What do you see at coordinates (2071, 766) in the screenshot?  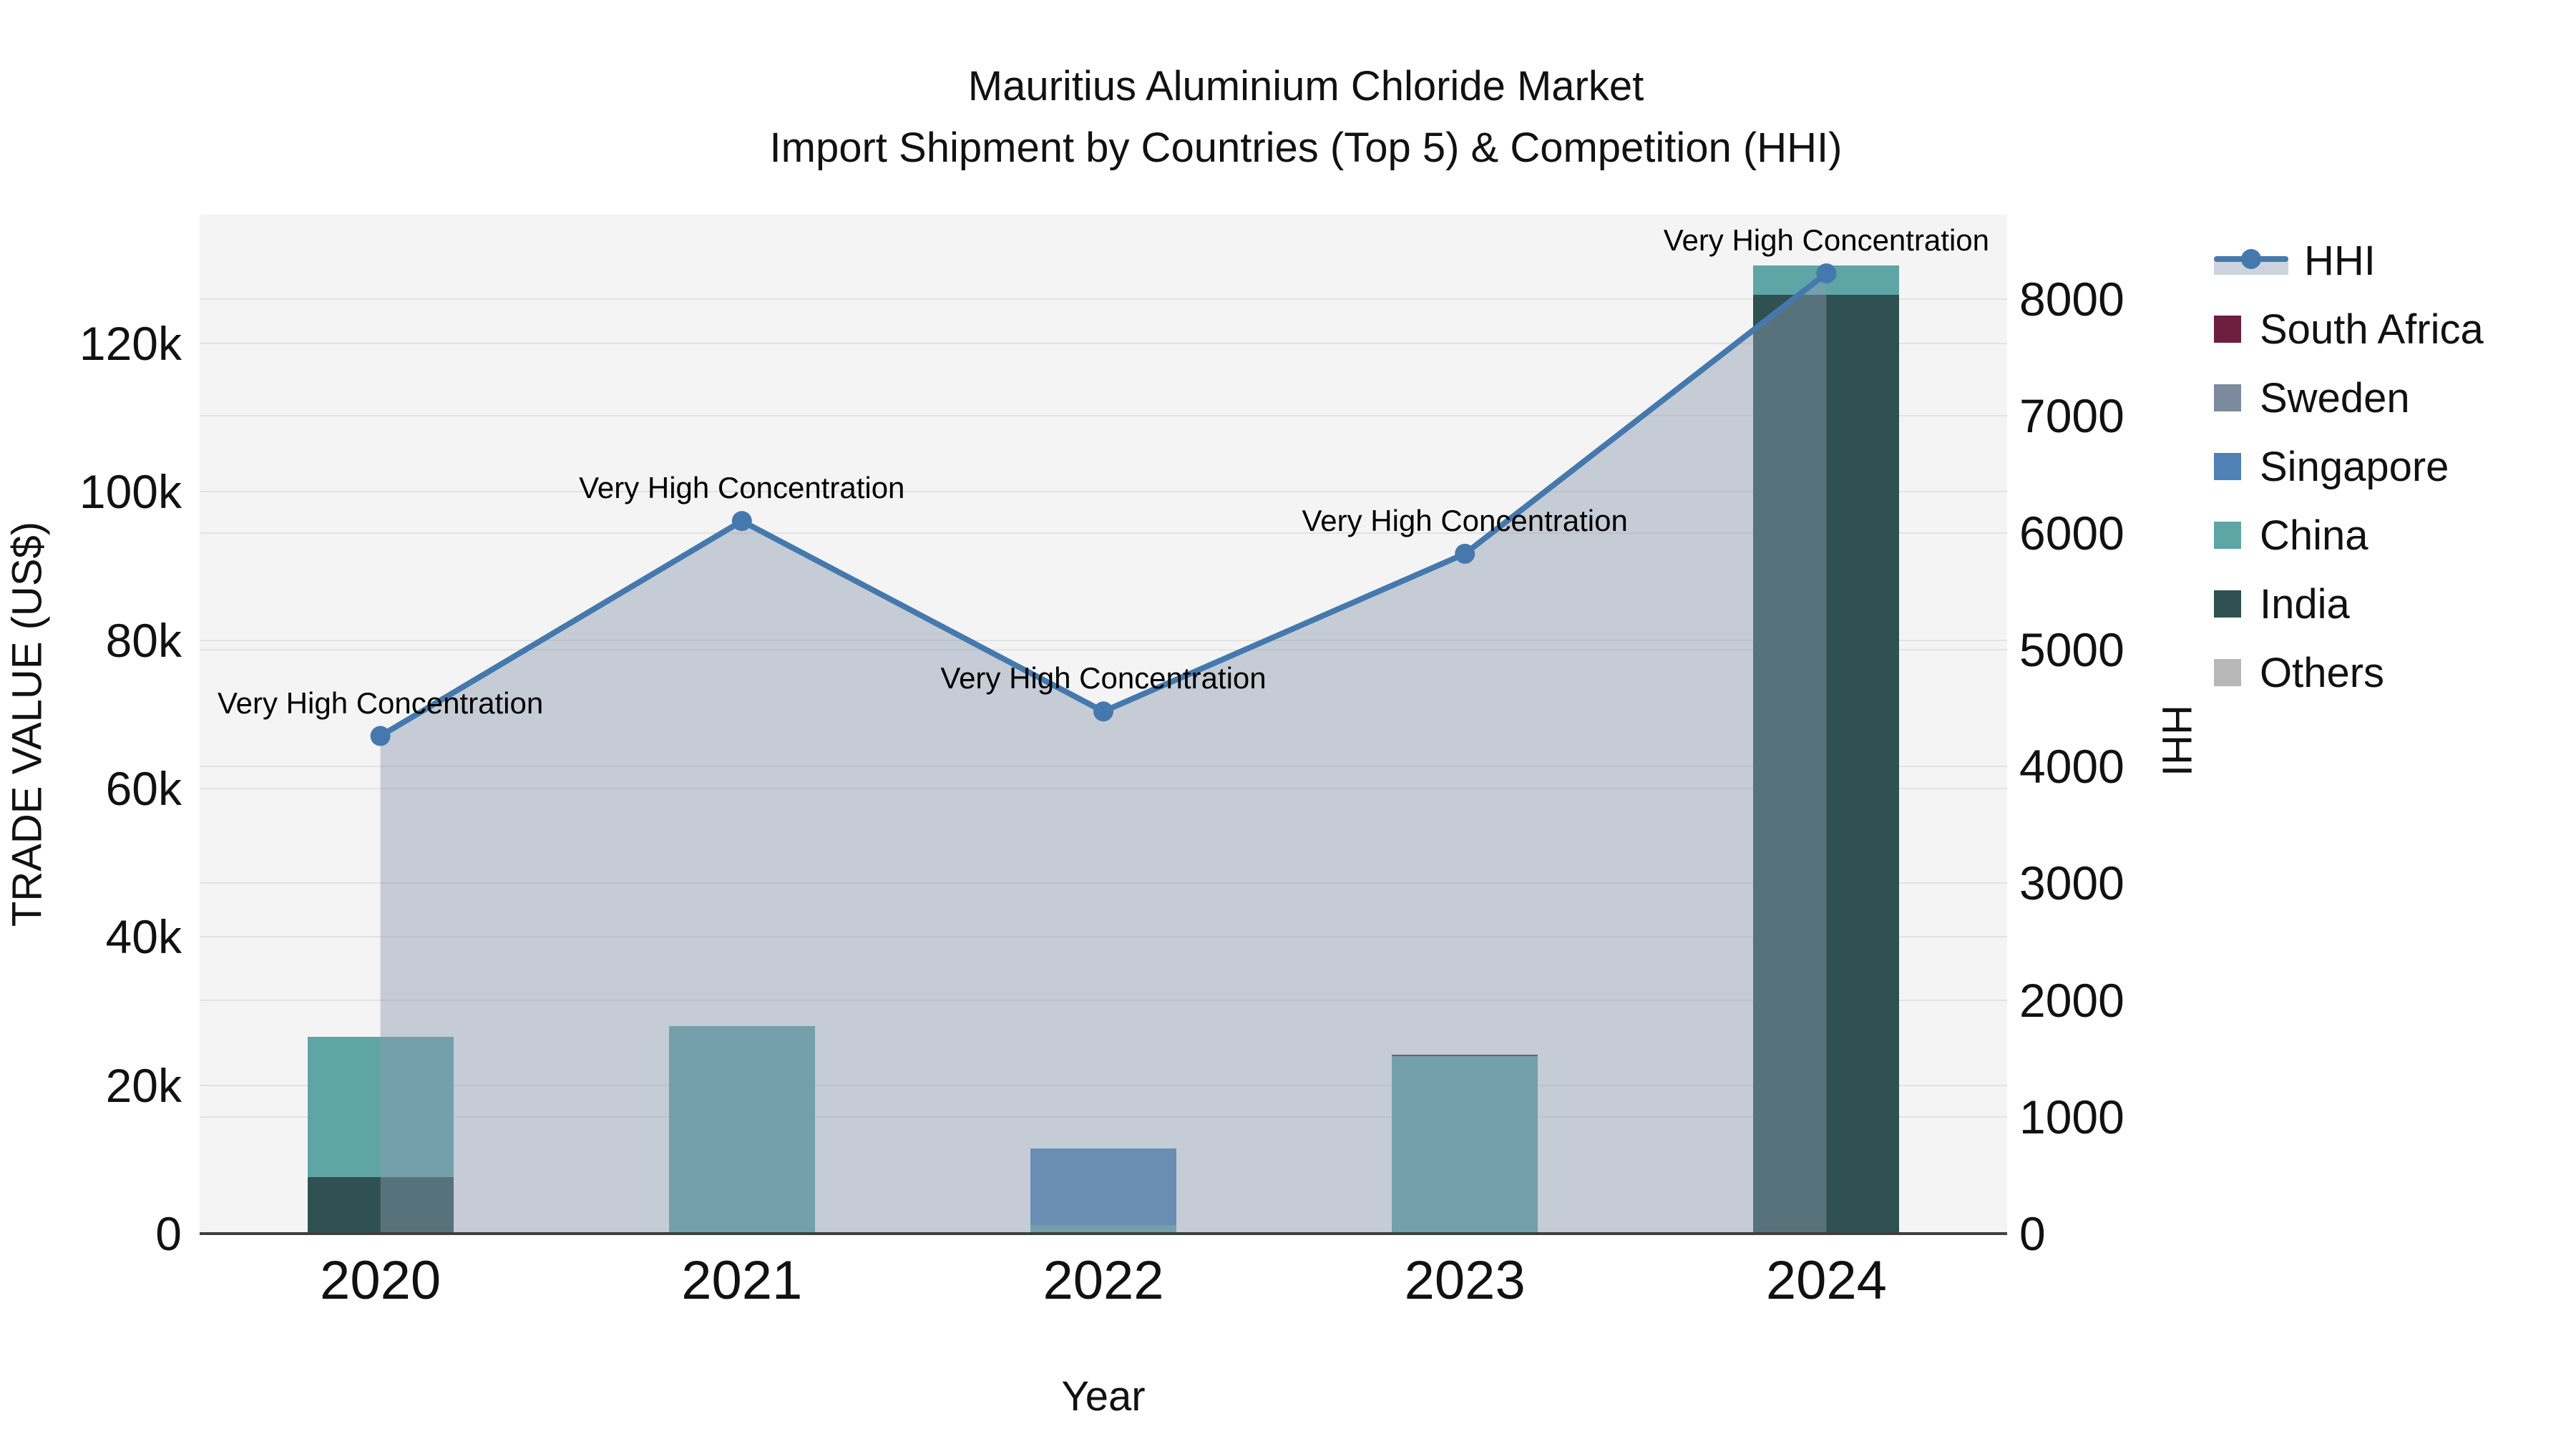 I see `y2-tick-label: 4000` at bounding box center [2071, 766].